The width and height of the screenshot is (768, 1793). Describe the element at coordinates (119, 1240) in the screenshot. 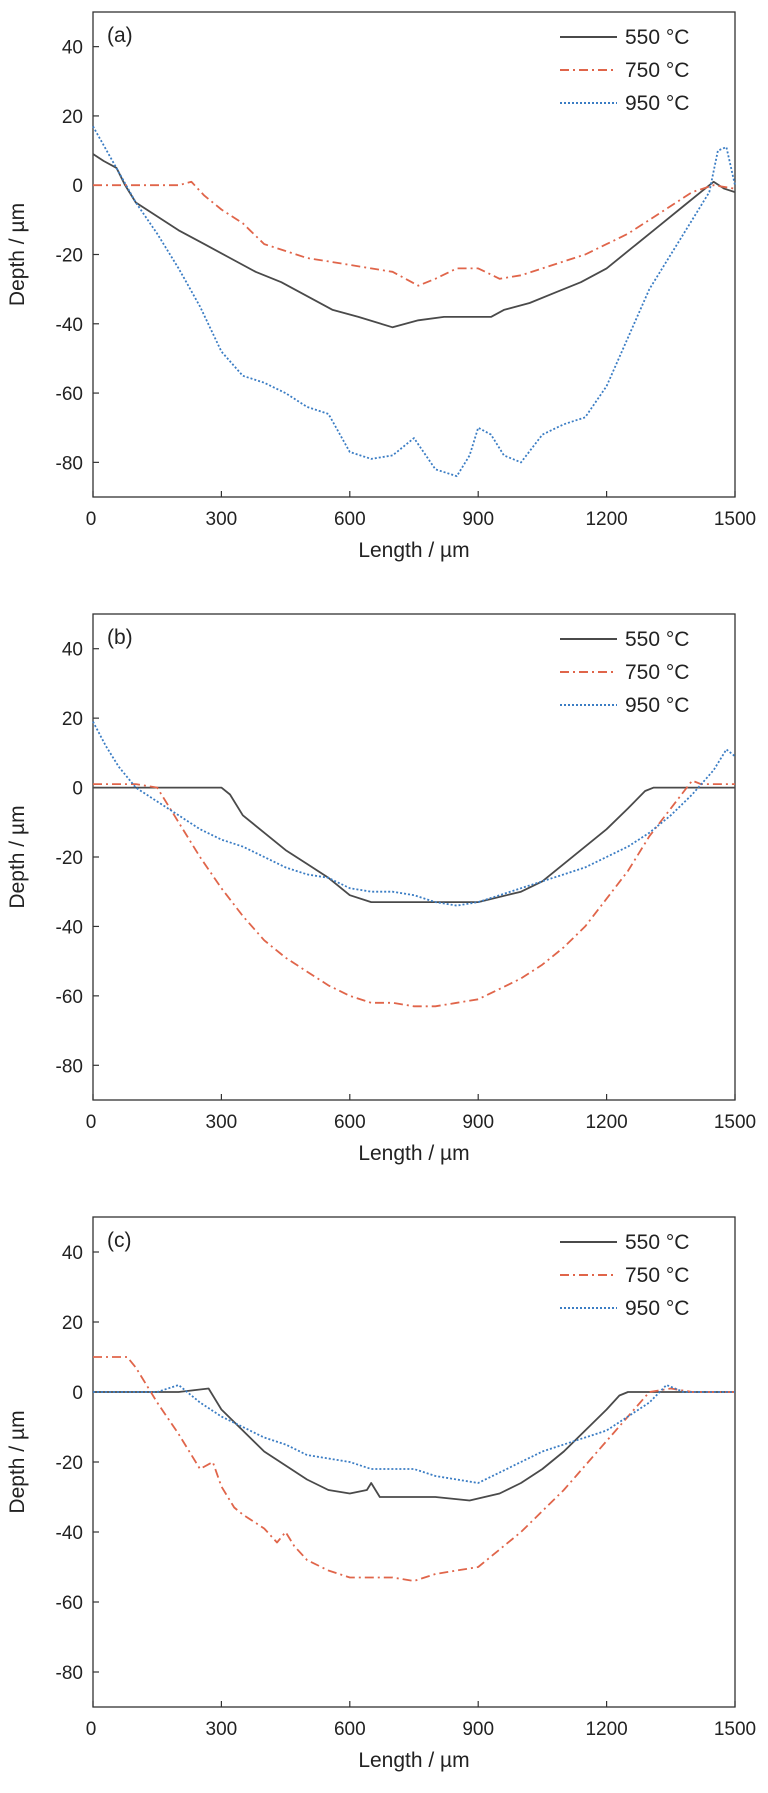

I see `panel-label: (c)` at that location.